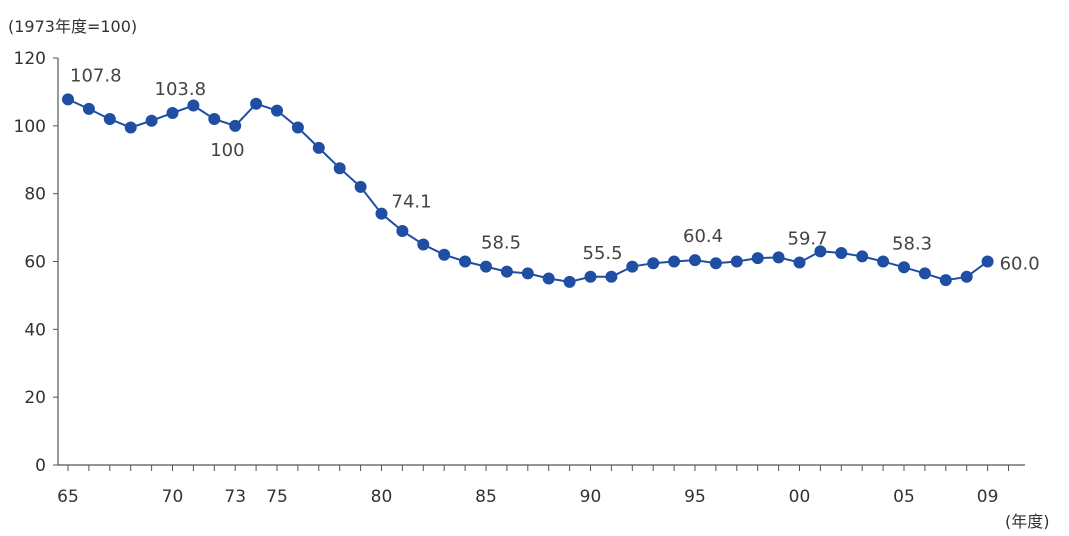  I want to click on x-tick-label: 09, so click(988, 497).